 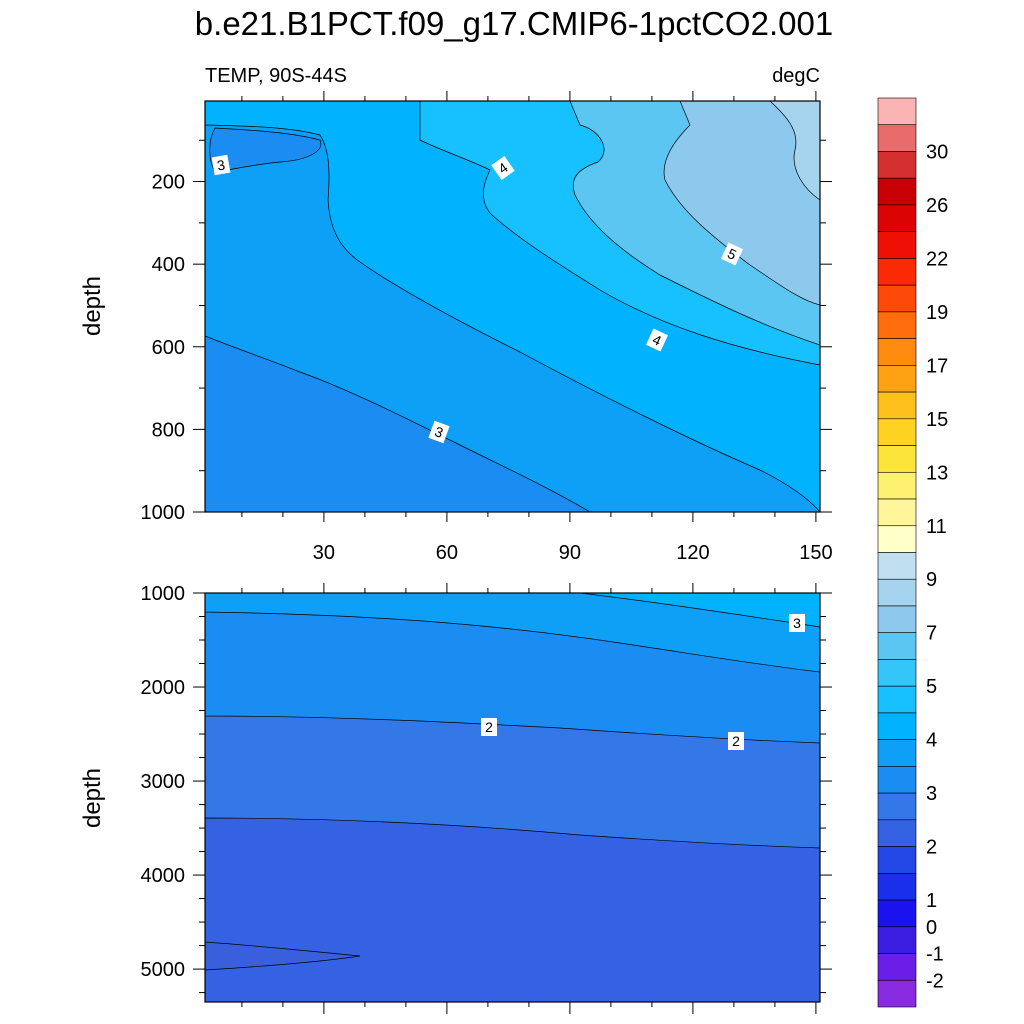 I want to click on colorbar-label: 30, so click(x=937, y=152).